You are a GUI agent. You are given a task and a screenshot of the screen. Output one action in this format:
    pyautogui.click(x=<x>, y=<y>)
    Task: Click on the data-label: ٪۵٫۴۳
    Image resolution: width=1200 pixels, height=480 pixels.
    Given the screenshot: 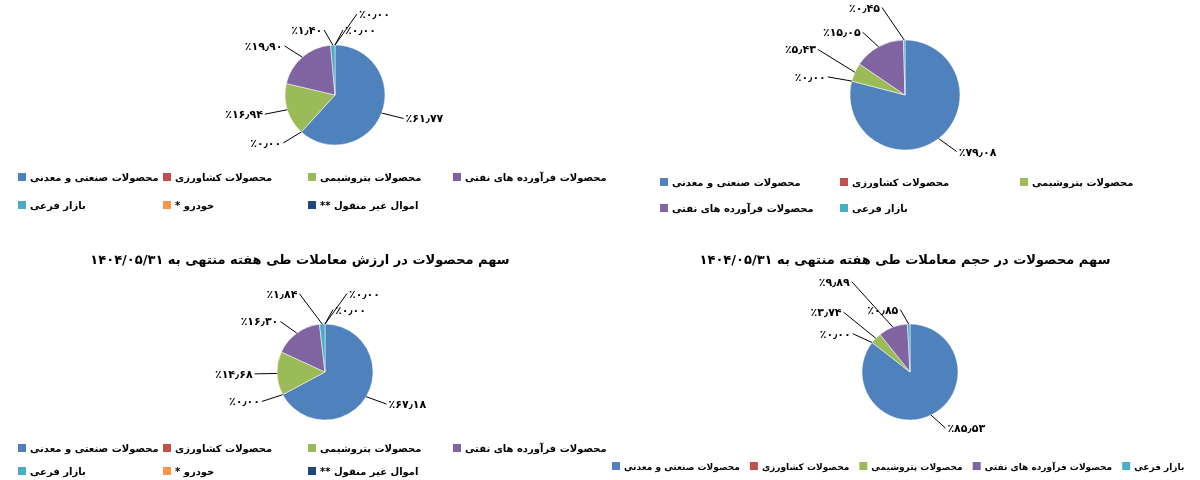 What is the action you would take?
    pyautogui.click(x=800, y=50)
    